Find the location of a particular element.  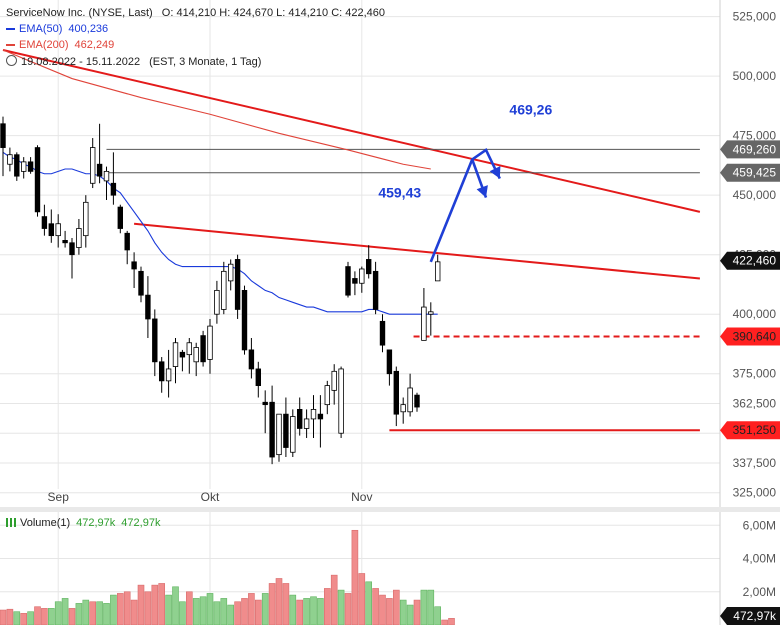

forecast-path is located at coordinates (465, 205).